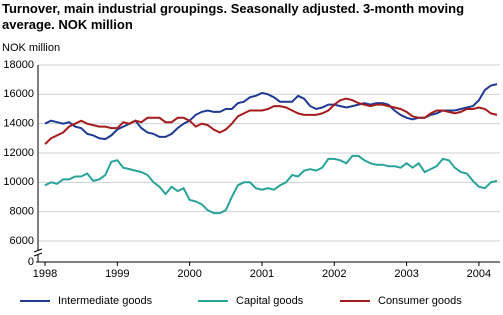 This screenshot has width=503, height=315. I want to click on x-tick-label: 2000, so click(189, 274).